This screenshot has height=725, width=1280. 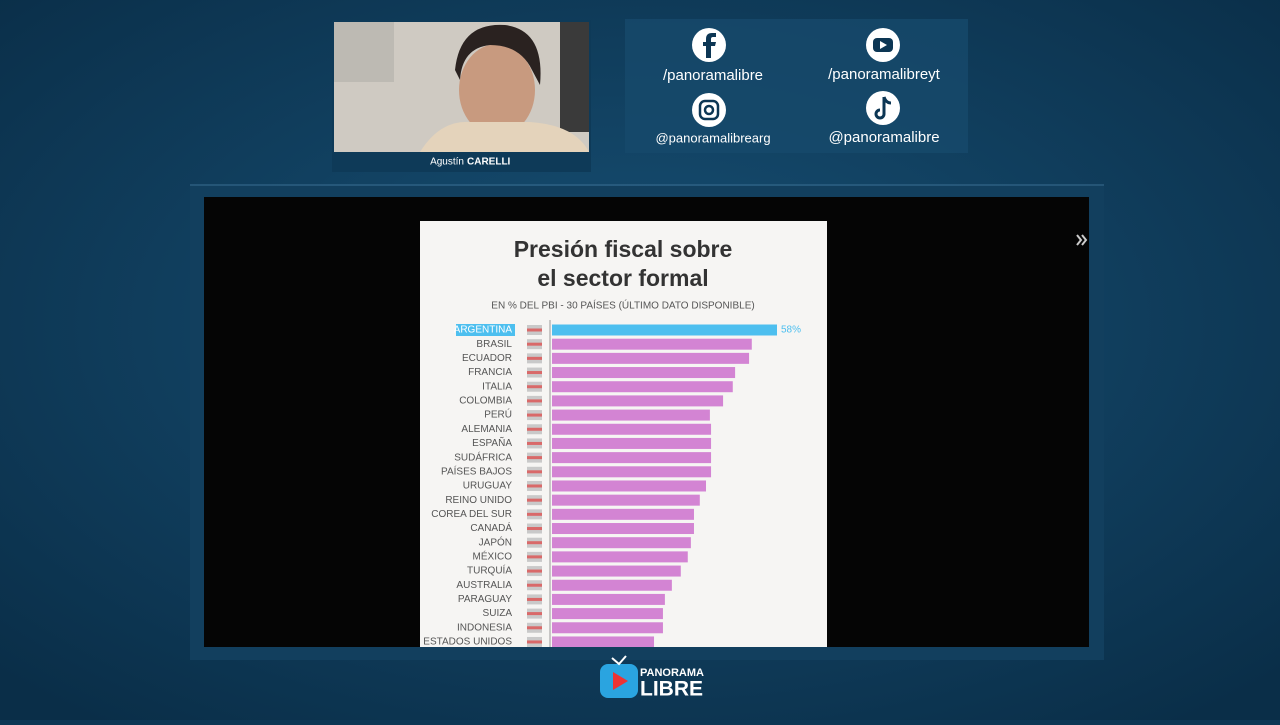 I want to click on category-label: AUSTRALIA, so click(x=484, y=585).